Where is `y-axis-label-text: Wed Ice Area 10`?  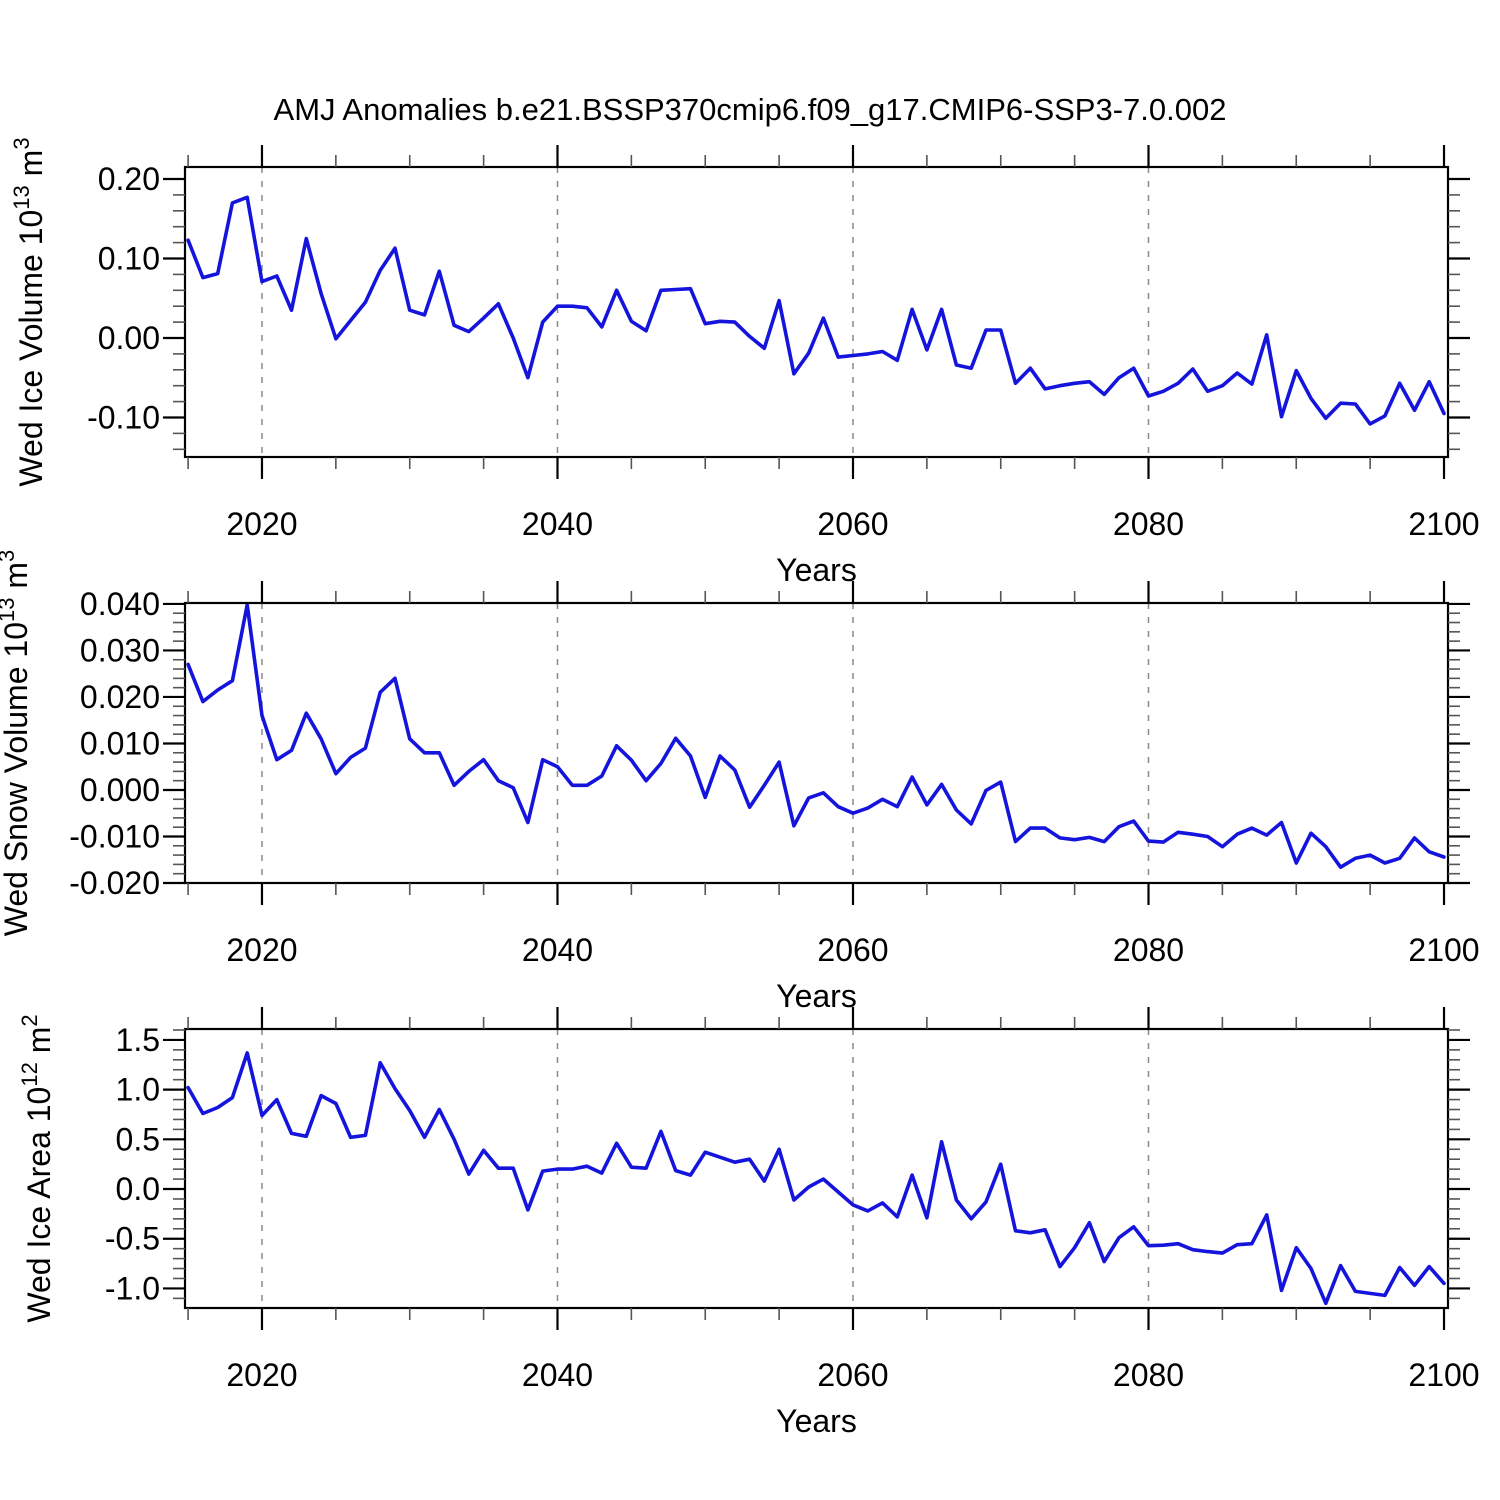
y-axis-label-text: Wed Ice Area 10 is located at coordinates (39, 1205).